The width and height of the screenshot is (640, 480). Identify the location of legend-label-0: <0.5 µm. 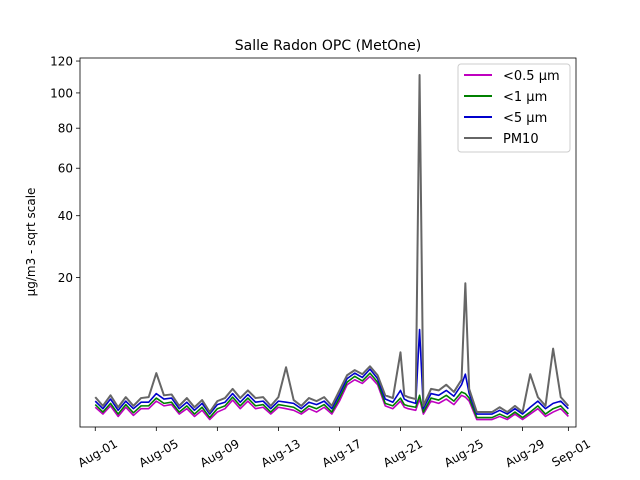
(531, 76).